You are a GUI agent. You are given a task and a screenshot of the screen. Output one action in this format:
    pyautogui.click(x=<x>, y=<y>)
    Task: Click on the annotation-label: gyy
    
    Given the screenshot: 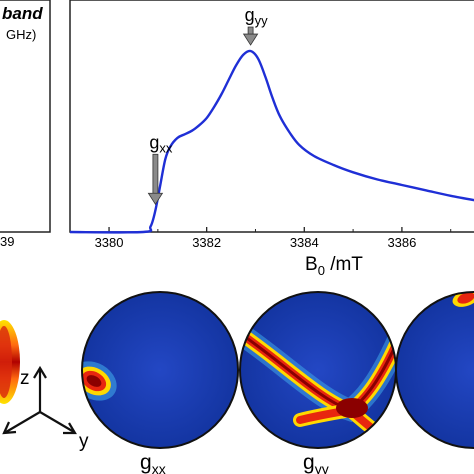 What is the action you would take?
    pyautogui.click(x=257, y=16)
    